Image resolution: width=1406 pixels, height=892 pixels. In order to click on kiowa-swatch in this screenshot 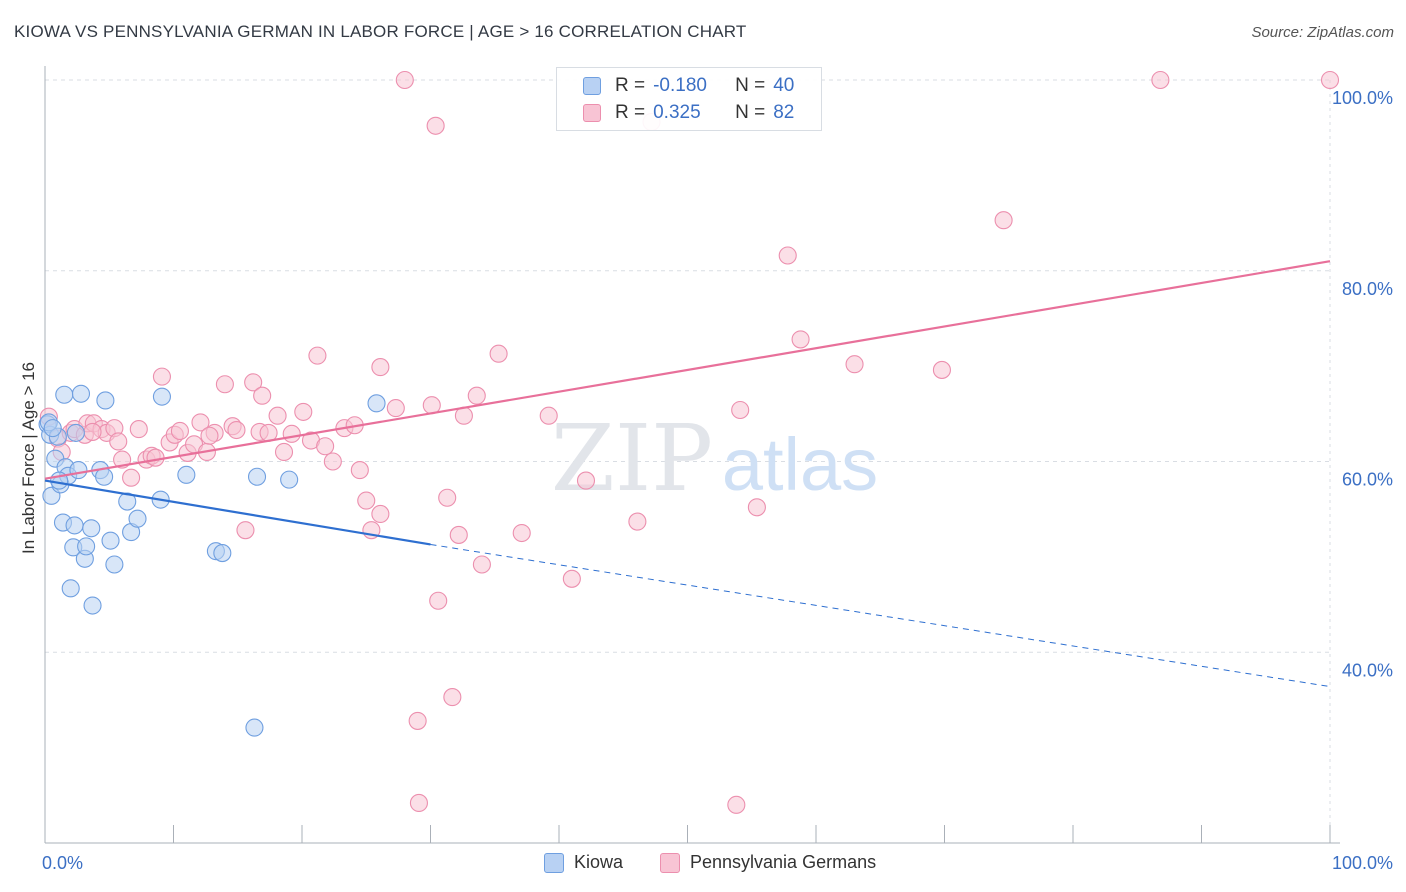, I will do `click(592, 86)`.